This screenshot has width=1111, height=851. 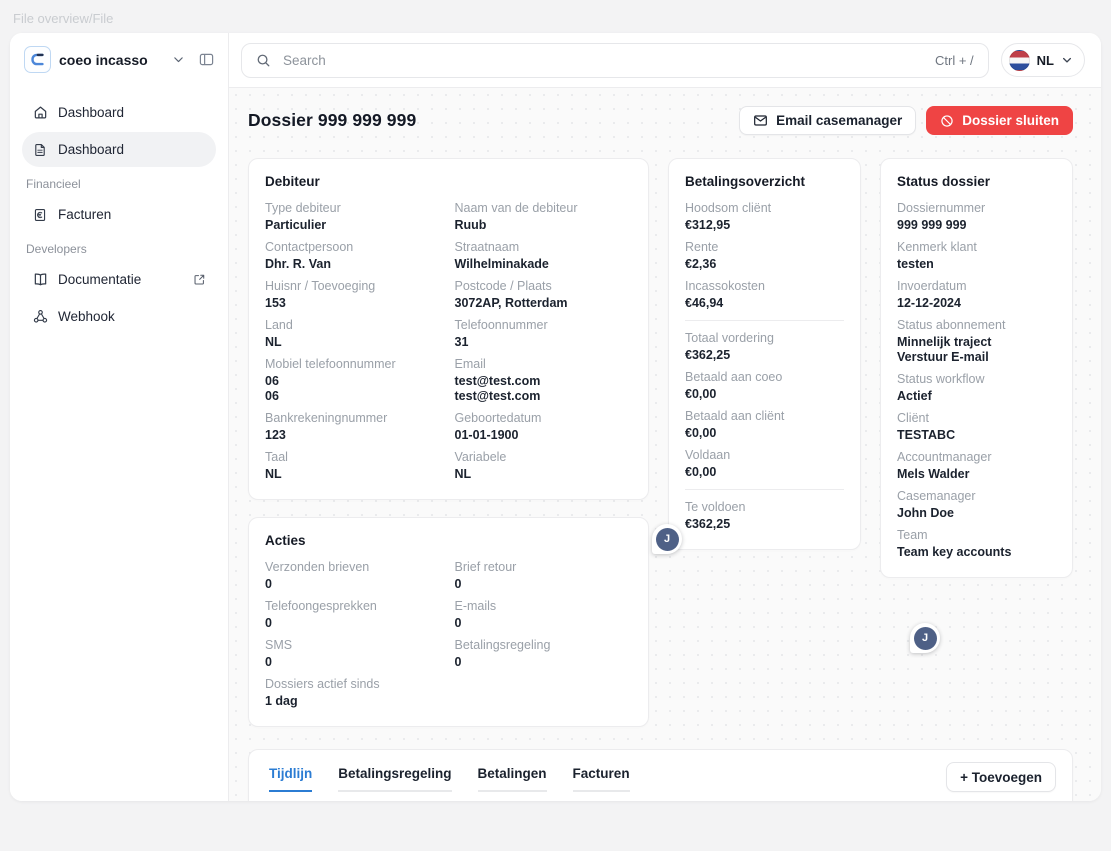 I want to click on field: Accountmanager Mels Walder, so click(x=944, y=465).